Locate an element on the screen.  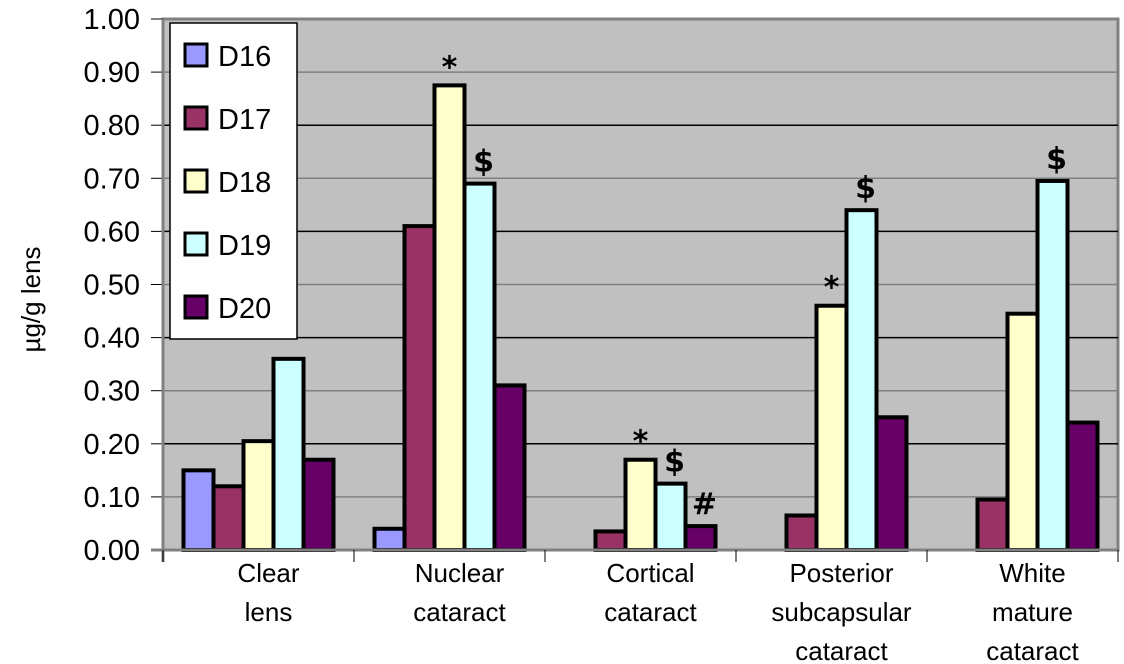
legend-swatch-d19 is located at coordinates (196, 244).